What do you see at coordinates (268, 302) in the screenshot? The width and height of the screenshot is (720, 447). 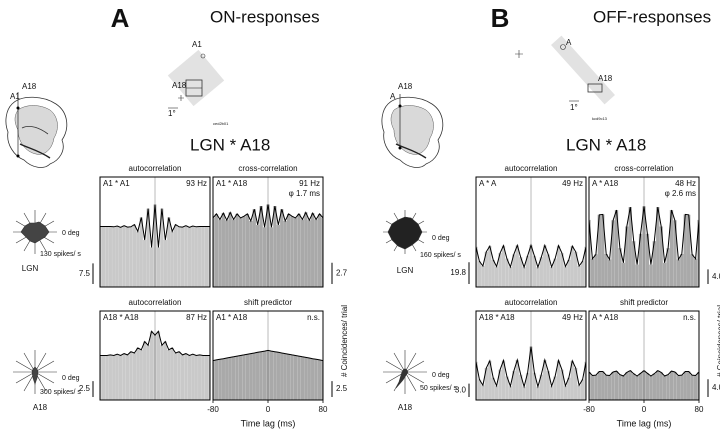 I see `correlogram-title: shift predictor` at bounding box center [268, 302].